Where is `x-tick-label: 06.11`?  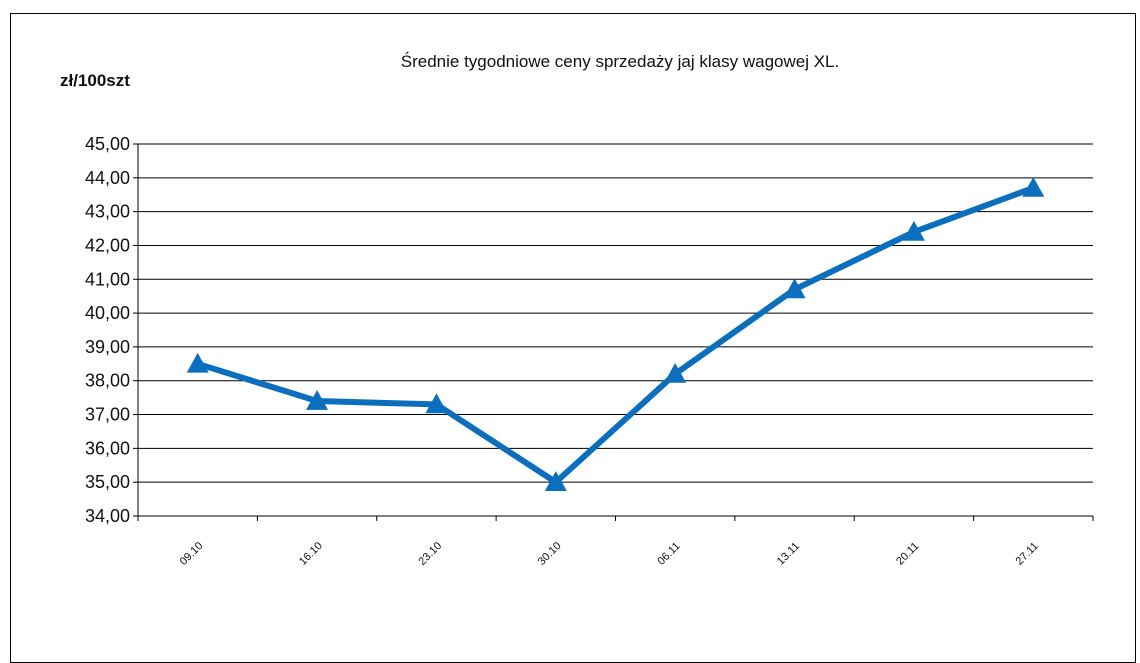 x-tick-label: 06.11 is located at coordinates (668, 553).